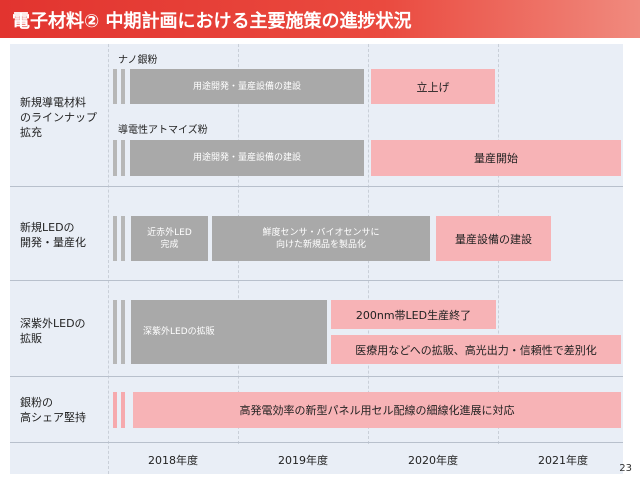 The height and width of the screenshot is (480, 640). What do you see at coordinates (303, 460) in the screenshot?
I see `year-label: 2019年度` at bounding box center [303, 460].